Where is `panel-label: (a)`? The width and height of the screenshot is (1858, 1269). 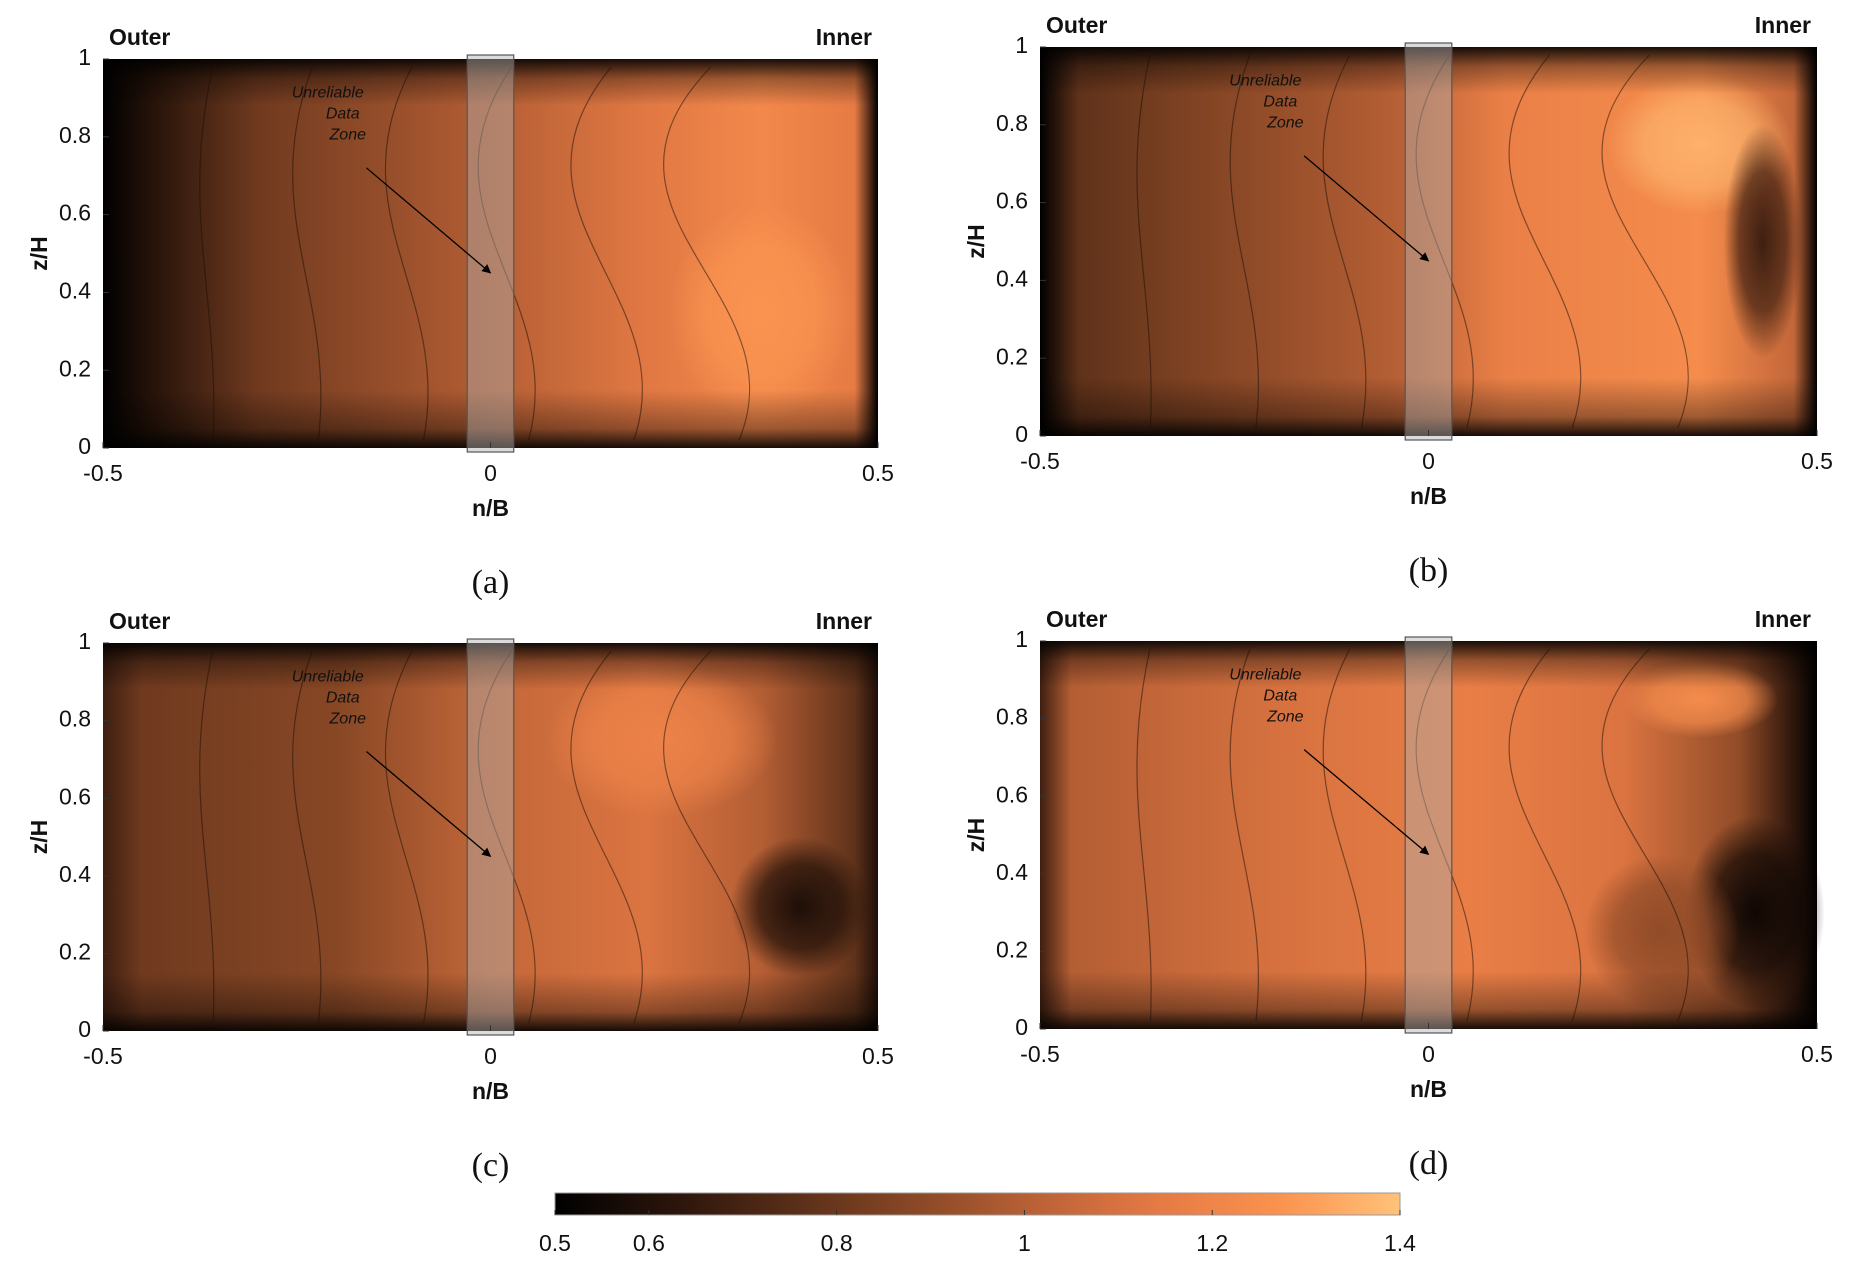
panel-label: (a) is located at coordinates (491, 582).